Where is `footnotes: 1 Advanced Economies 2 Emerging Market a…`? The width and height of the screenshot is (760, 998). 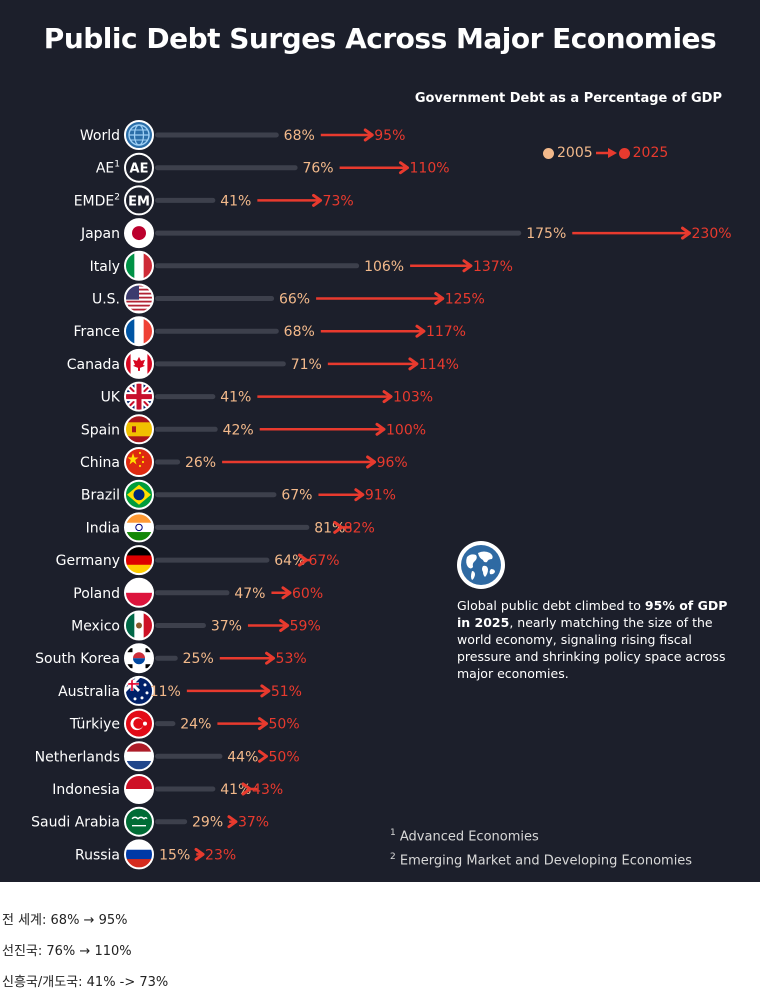
footnotes: 1 Advanced Economies 2 Emerging Market a… is located at coordinates (541, 847).